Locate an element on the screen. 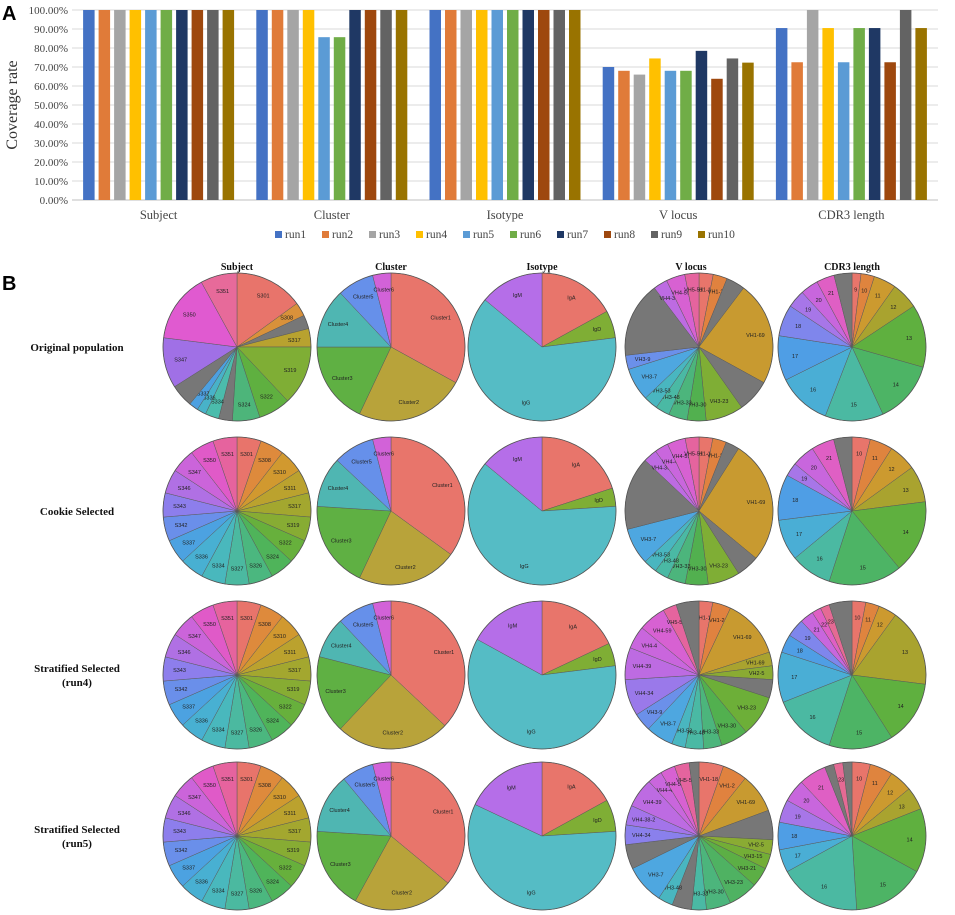 The image size is (955, 915). slice-label: 17 is located at coordinates (798, 857).